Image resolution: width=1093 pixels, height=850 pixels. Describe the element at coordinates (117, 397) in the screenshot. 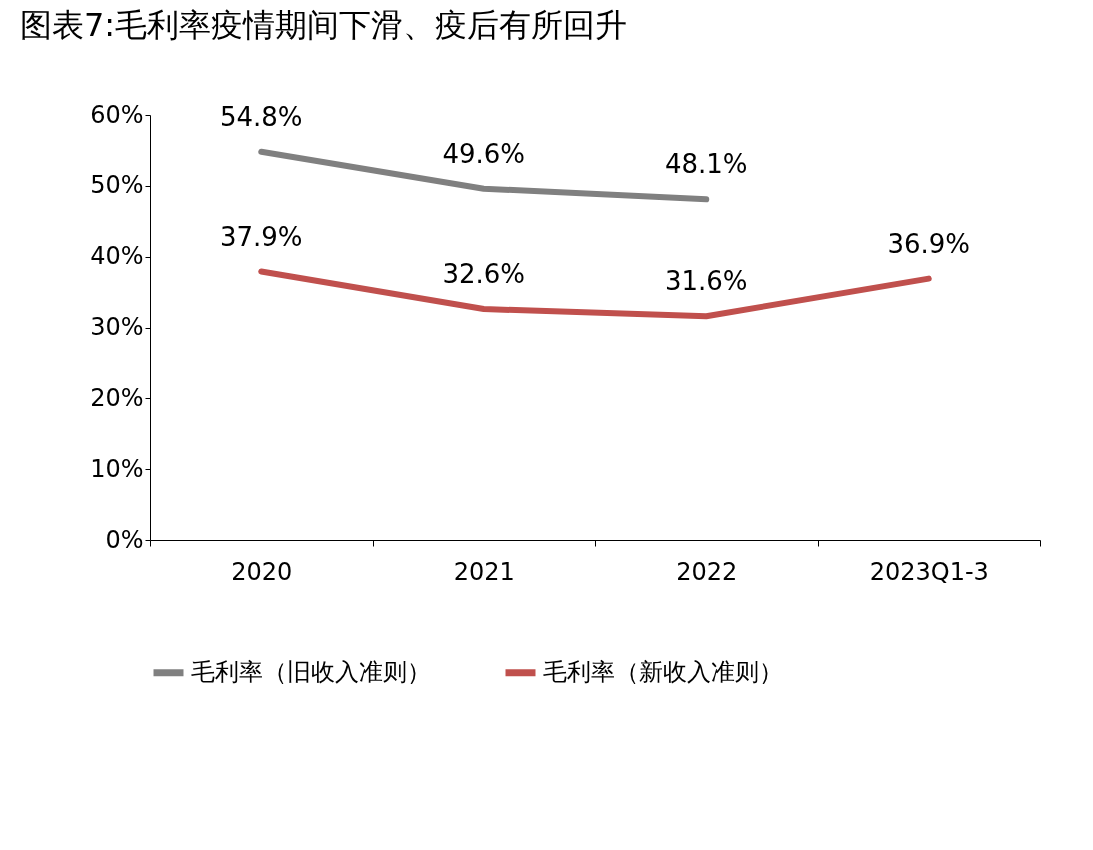

I see `y-tick-label: 20%` at that location.